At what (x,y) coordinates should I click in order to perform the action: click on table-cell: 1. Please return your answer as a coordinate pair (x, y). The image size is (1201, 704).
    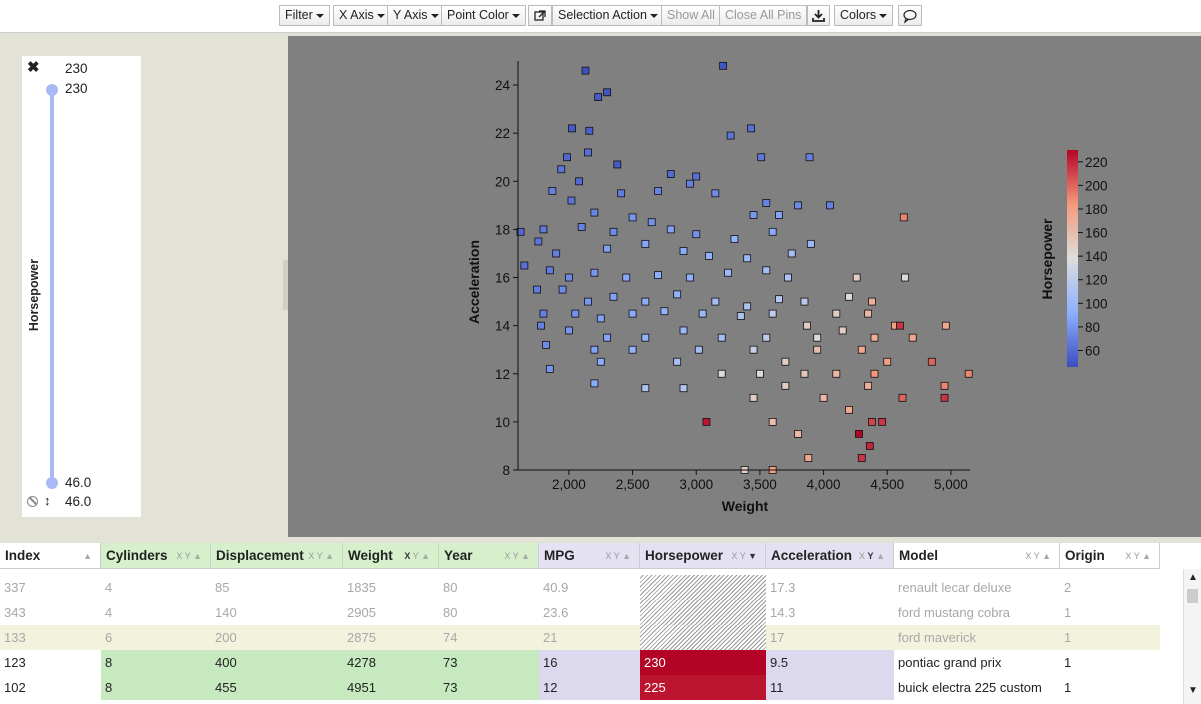
    Looking at the image, I should click on (1068, 637).